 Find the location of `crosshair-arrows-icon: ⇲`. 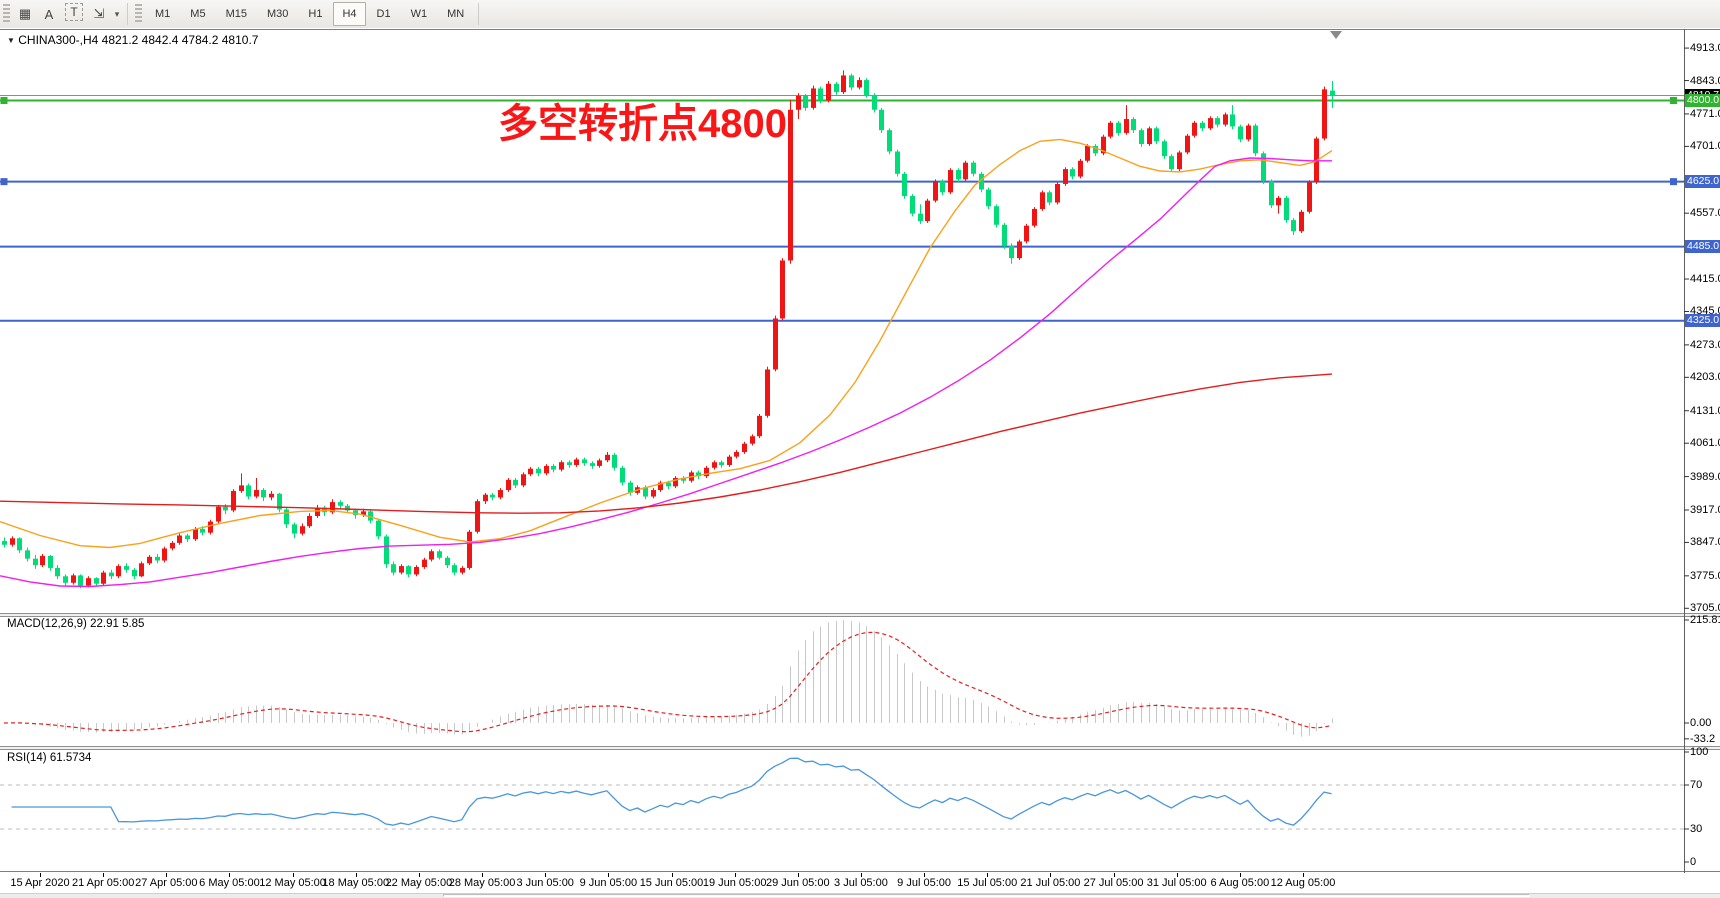

crosshair-arrows-icon: ⇲ is located at coordinates (99, 13).